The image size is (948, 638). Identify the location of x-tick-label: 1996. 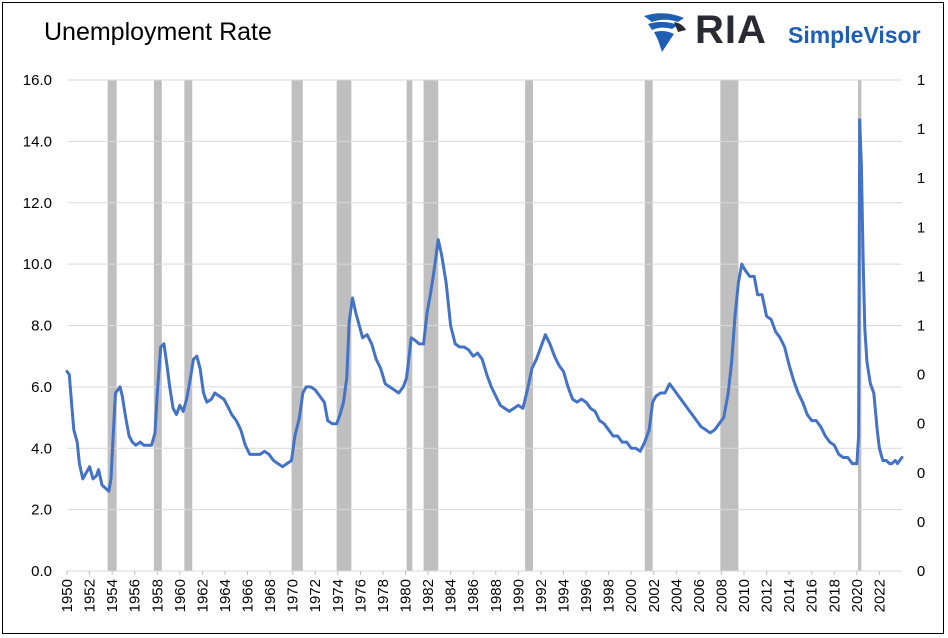
(586, 595).